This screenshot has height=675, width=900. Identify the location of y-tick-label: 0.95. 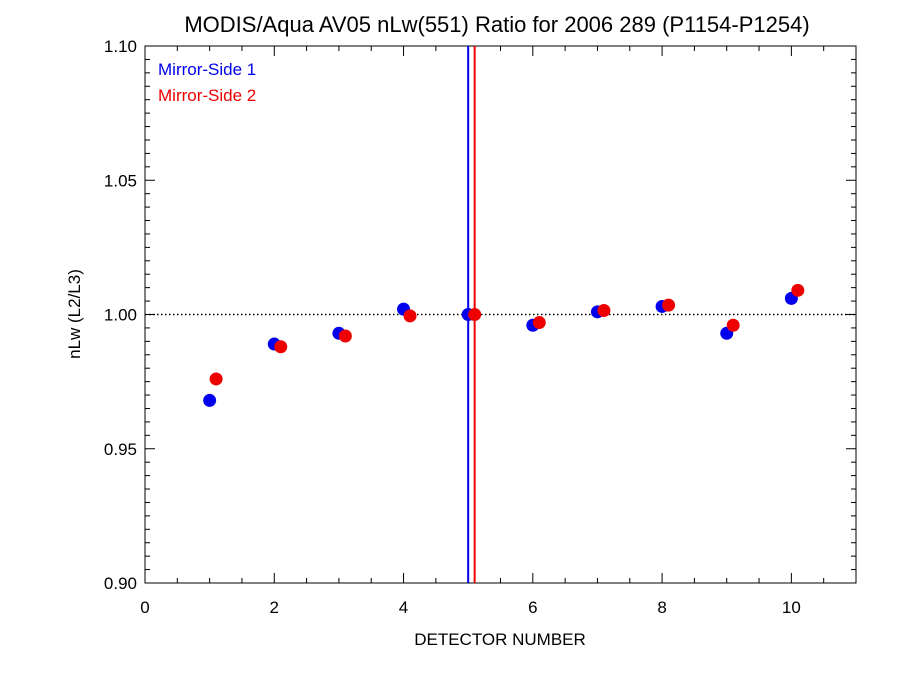
(120, 449).